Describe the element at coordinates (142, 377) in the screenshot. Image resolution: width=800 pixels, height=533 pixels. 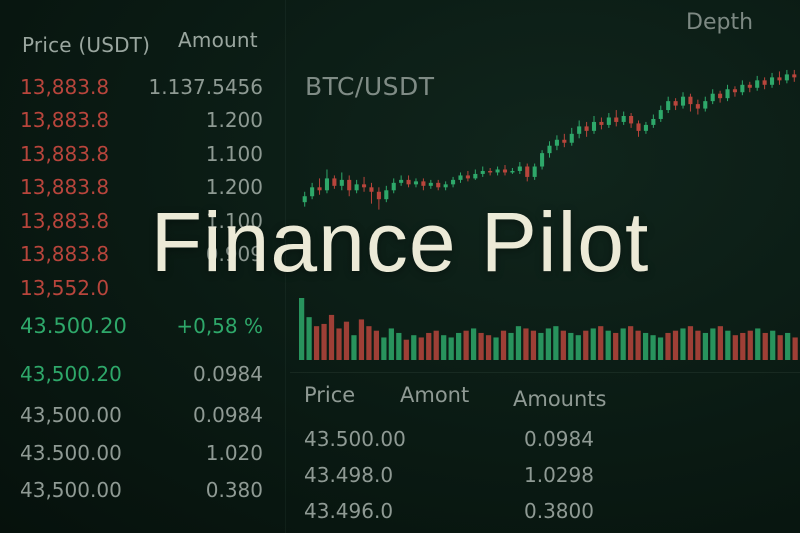
I see `bid-row: 43,500.20 0.0984` at that location.